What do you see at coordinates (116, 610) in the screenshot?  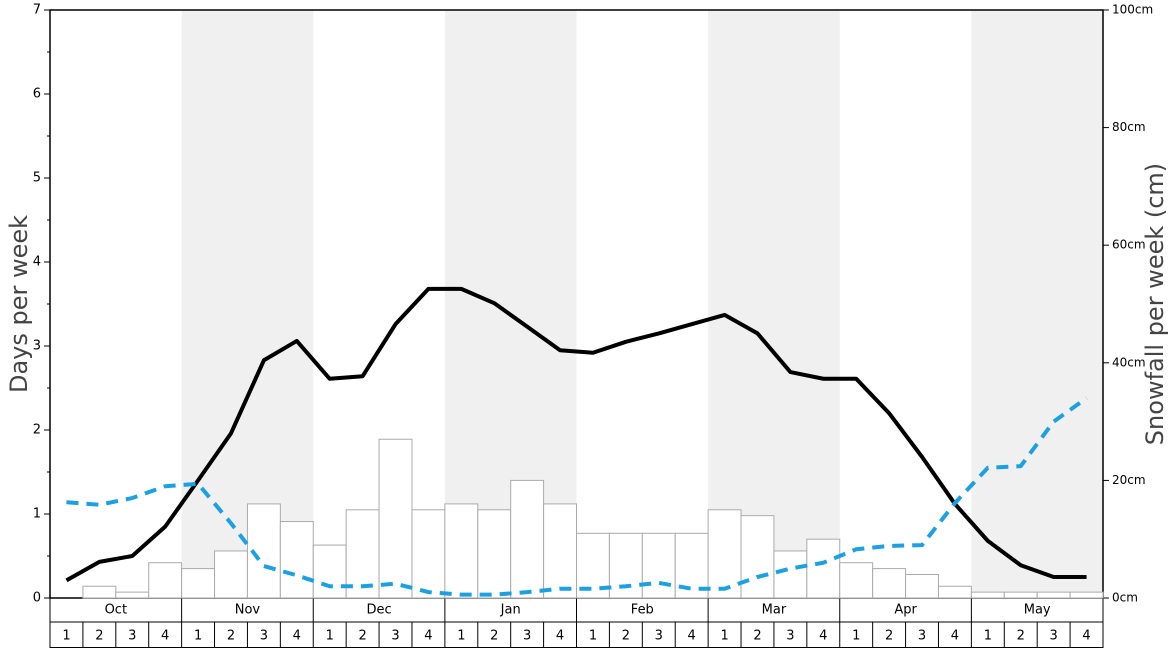 I see `month-label: Oct` at bounding box center [116, 610].